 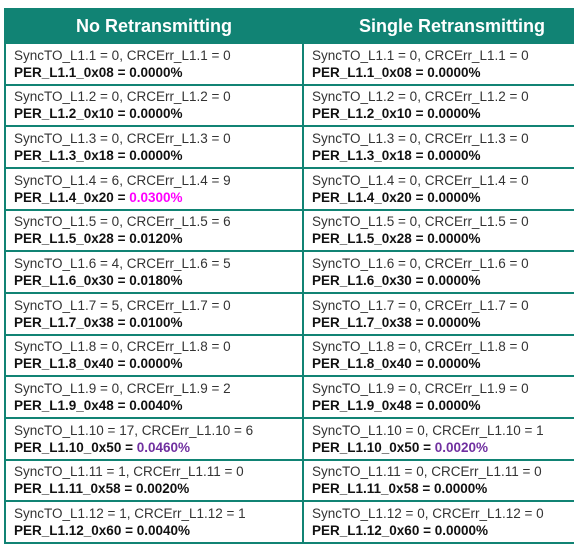 I want to click on per-line: PER_L1.5_0x28 = 0.0120%, so click(x=154, y=238).